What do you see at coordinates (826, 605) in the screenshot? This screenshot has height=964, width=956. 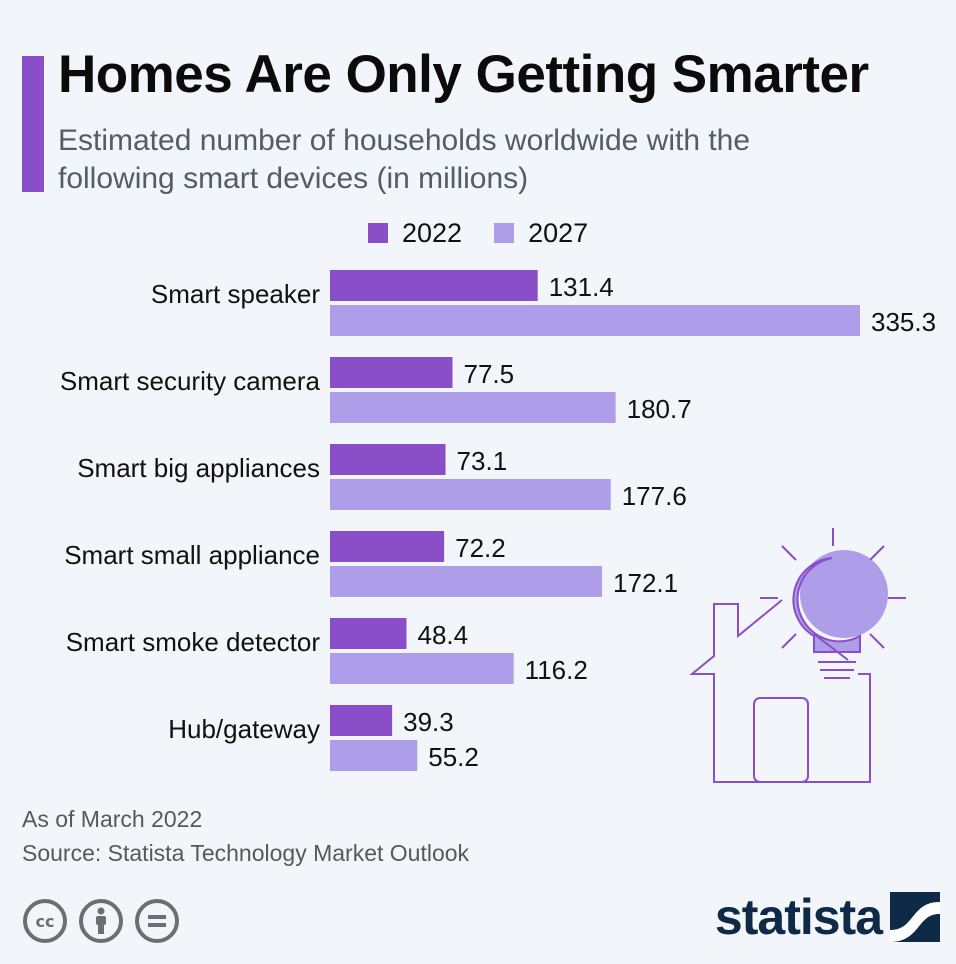 I see `bulb-outline-icon` at bounding box center [826, 605].